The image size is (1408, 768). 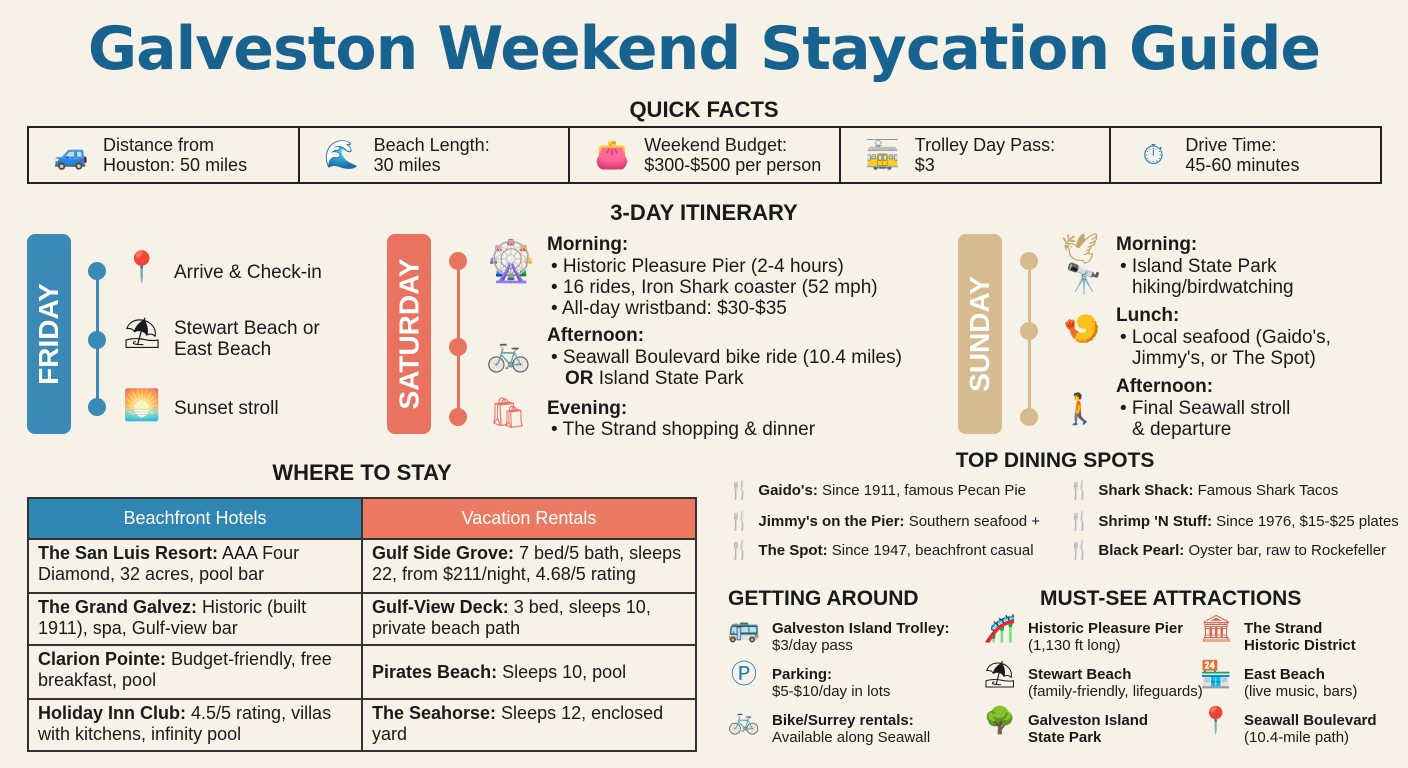 I want to click on dining-item: 🍴 The Spot: Since 1947, beachfront casual, so click(x=881, y=550).